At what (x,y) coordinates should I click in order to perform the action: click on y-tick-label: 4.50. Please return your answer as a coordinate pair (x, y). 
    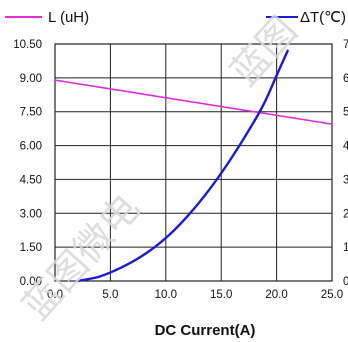
    Looking at the image, I should click on (31, 180).